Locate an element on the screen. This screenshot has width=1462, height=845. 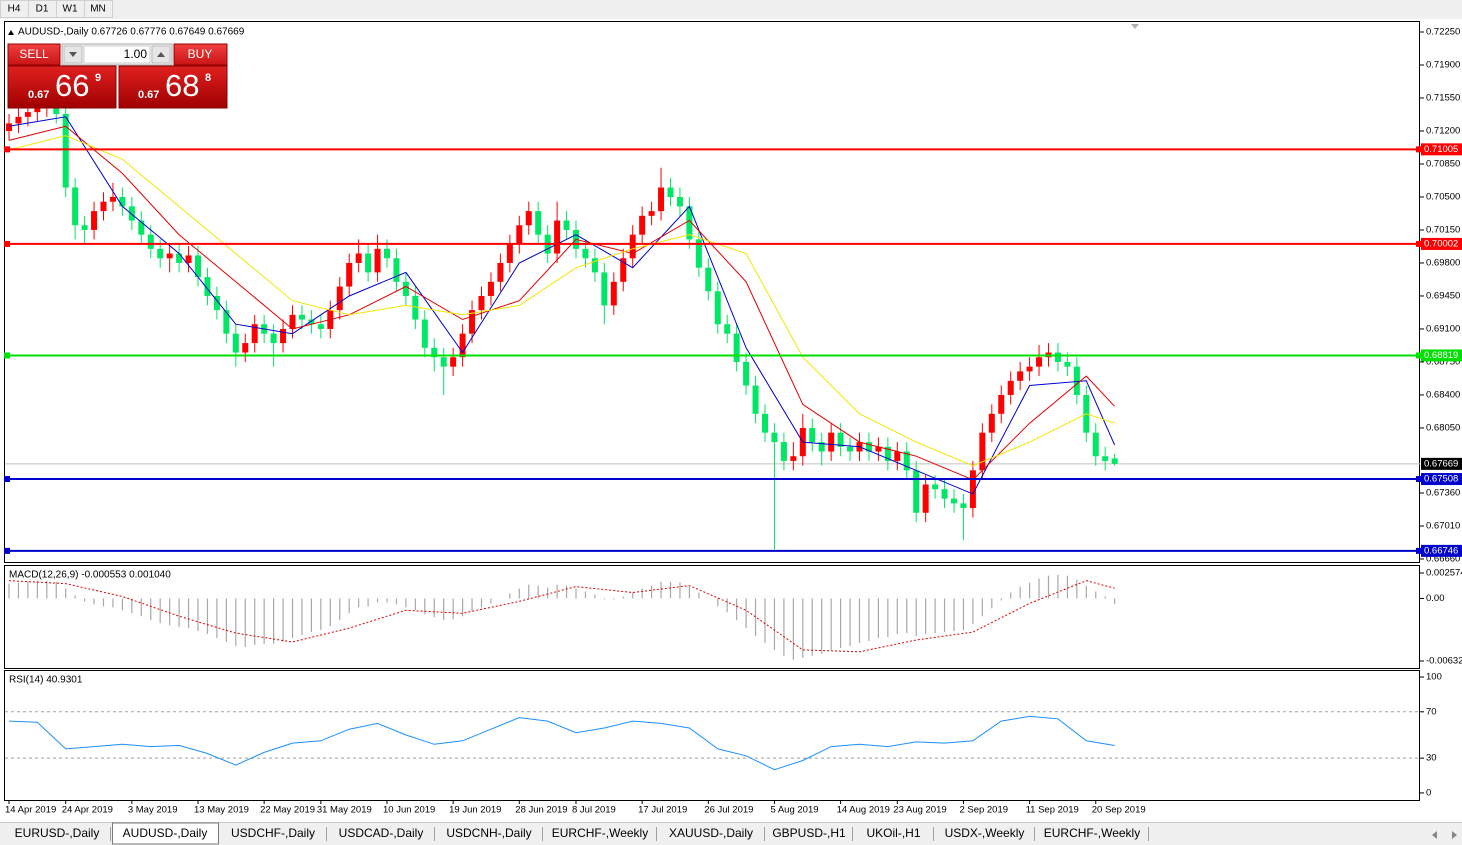
x-tick-label: 11 Sep 2019 is located at coordinates (1052, 810).